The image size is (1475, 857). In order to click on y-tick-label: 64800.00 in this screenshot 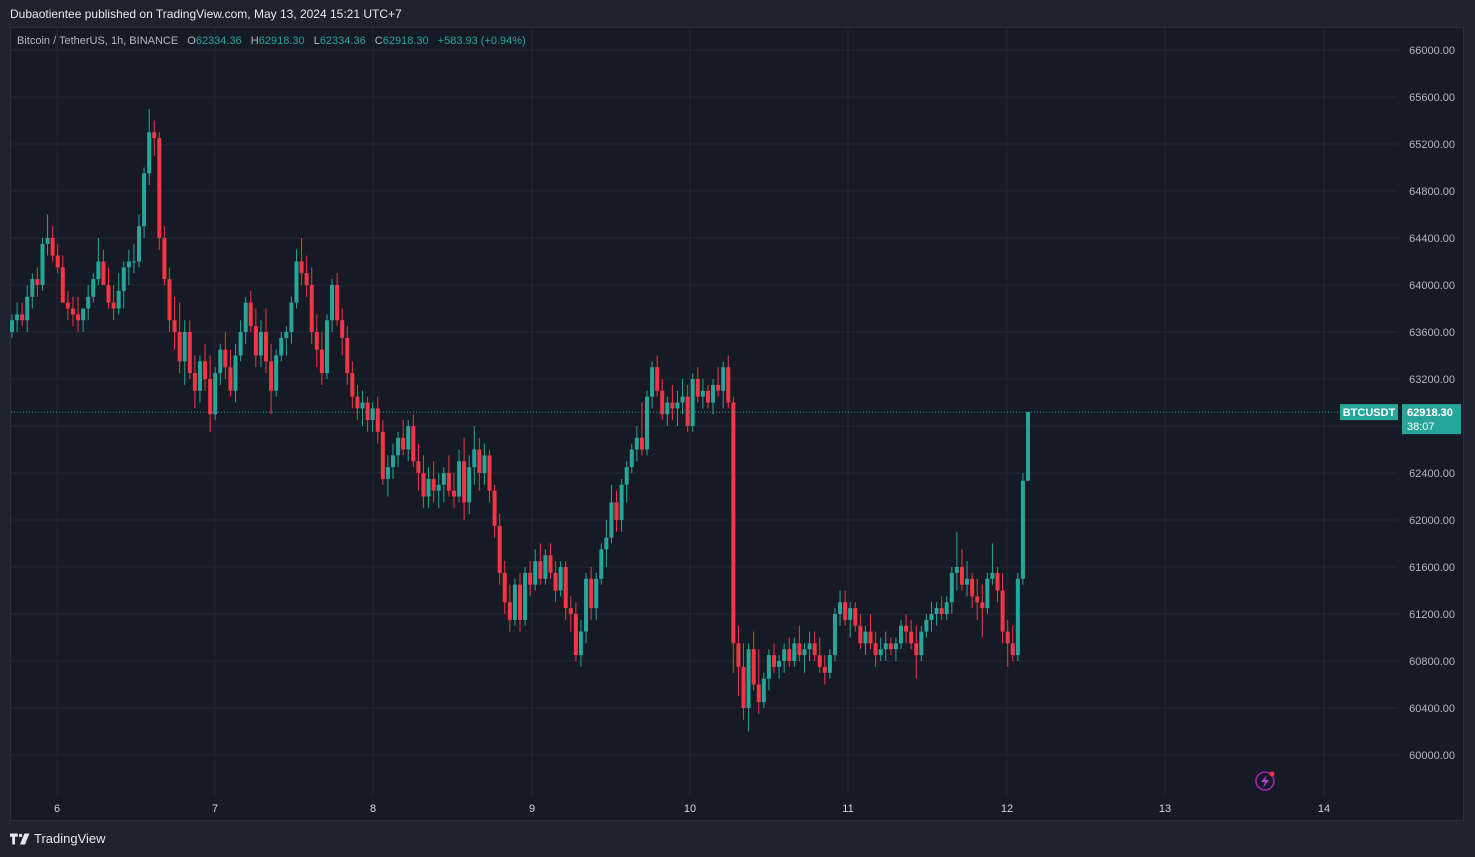, I will do `click(1432, 192)`.